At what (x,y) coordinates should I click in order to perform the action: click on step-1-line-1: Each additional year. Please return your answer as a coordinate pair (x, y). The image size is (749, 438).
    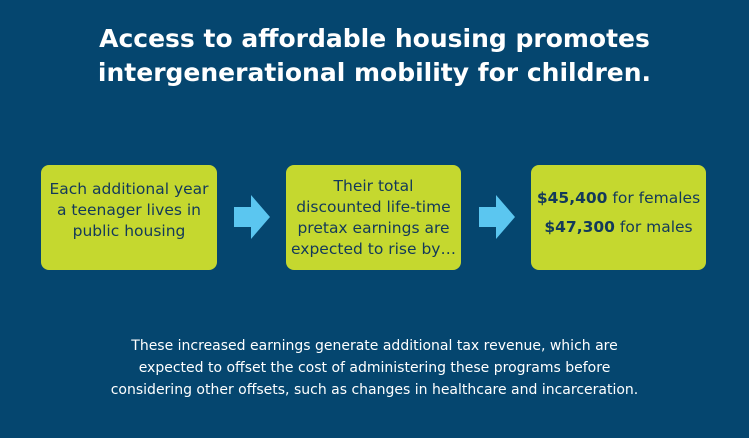
    Looking at the image, I should click on (129, 189).